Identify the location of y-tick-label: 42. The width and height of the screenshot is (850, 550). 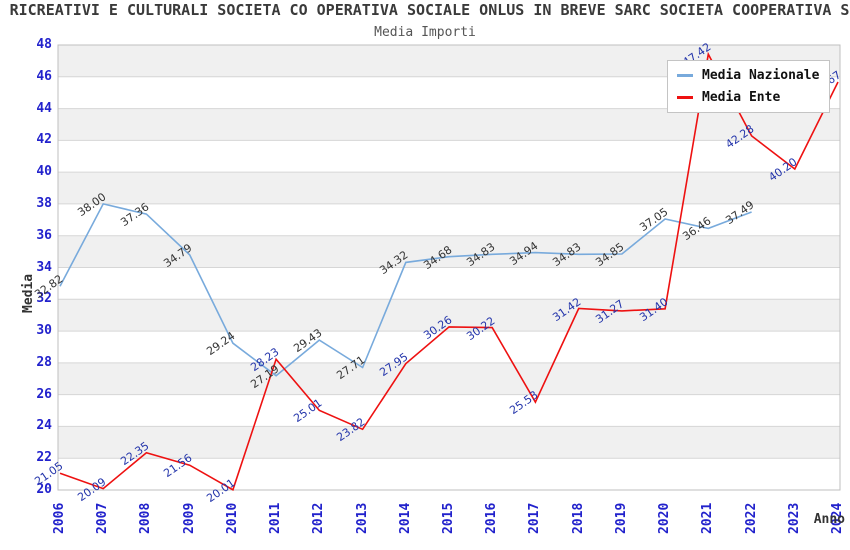
(44, 140).